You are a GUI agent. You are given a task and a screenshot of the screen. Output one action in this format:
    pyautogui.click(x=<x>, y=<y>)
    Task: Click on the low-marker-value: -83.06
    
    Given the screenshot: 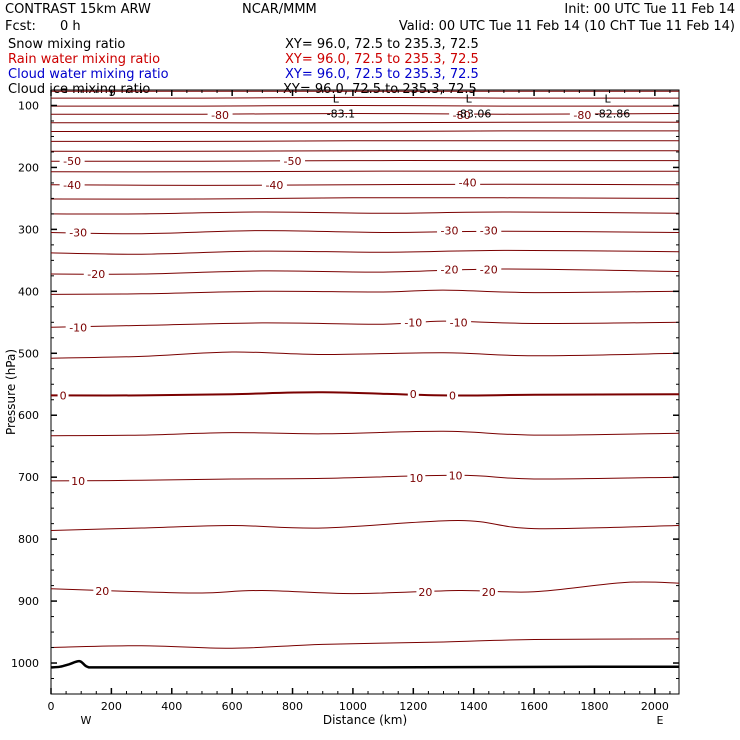 What is the action you would take?
    pyautogui.click(x=473, y=114)
    